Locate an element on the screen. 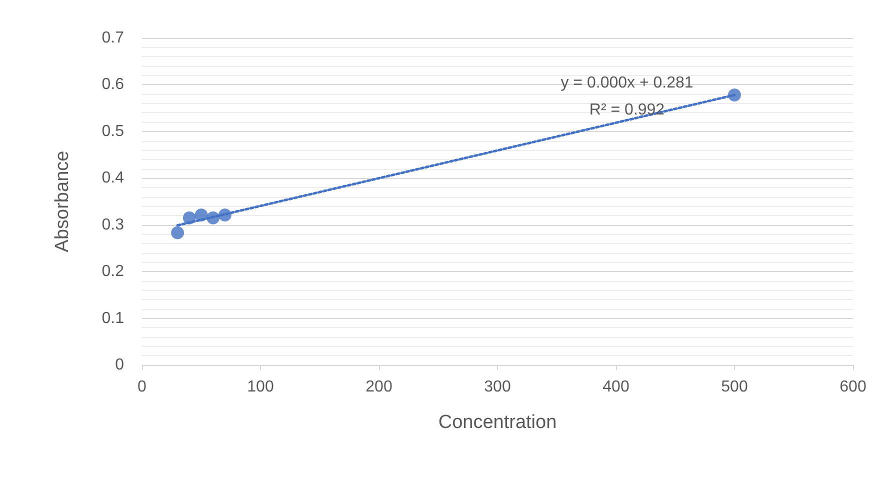 This screenshot has height=489, width=885. y-tick-label: 0.4 is located at coordinates (113, 178).